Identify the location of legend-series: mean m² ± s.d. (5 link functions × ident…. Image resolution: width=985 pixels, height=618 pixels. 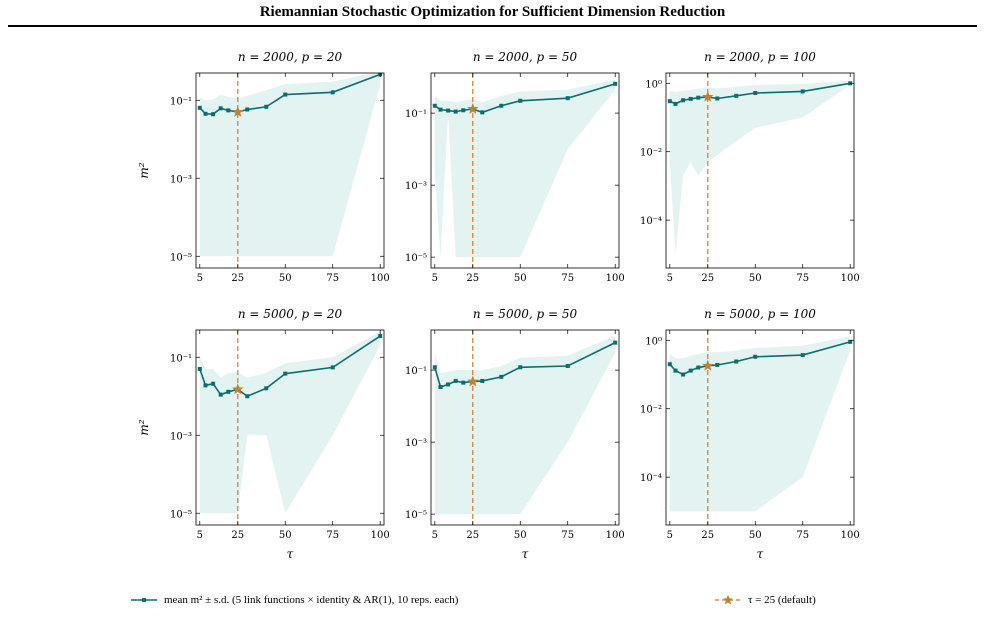
(294, 600).